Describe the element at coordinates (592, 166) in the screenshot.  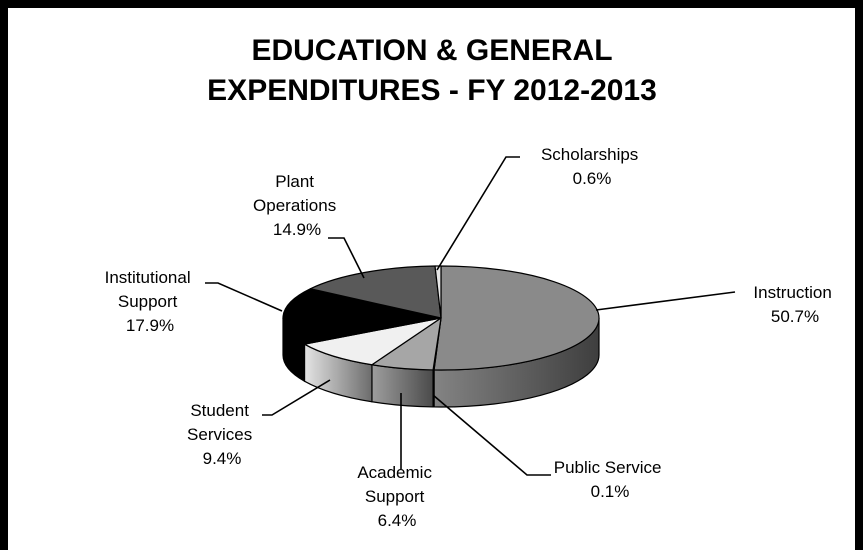
I see `label-scholarships: Scholarships 0.6%` at that location.